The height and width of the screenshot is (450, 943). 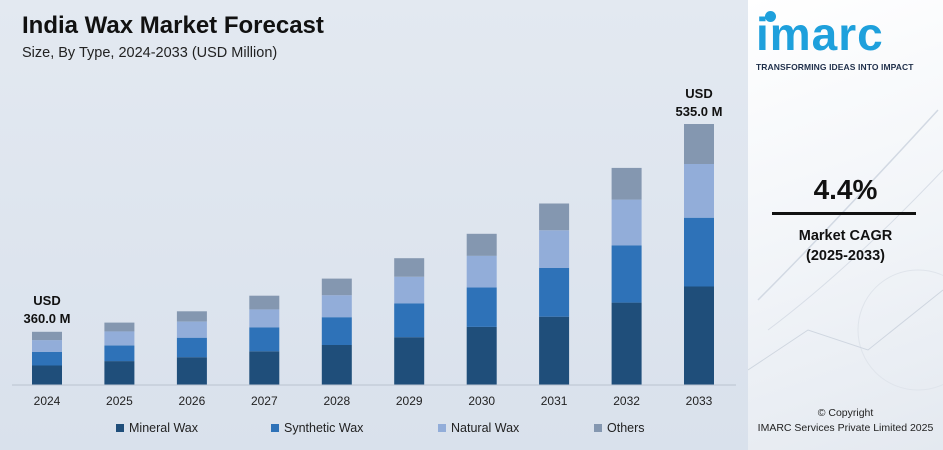 I want to click on x-tick-label: 2030, so click(x=481, y=401).